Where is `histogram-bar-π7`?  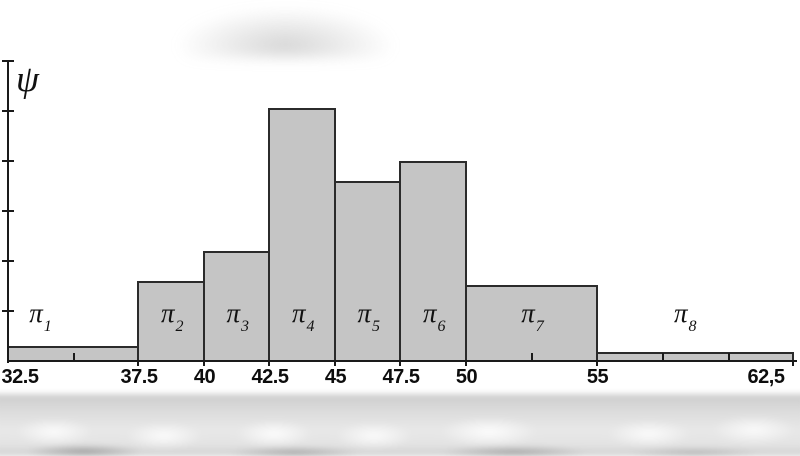
histogram-bar-π7 is located at coordinates (531, 323).